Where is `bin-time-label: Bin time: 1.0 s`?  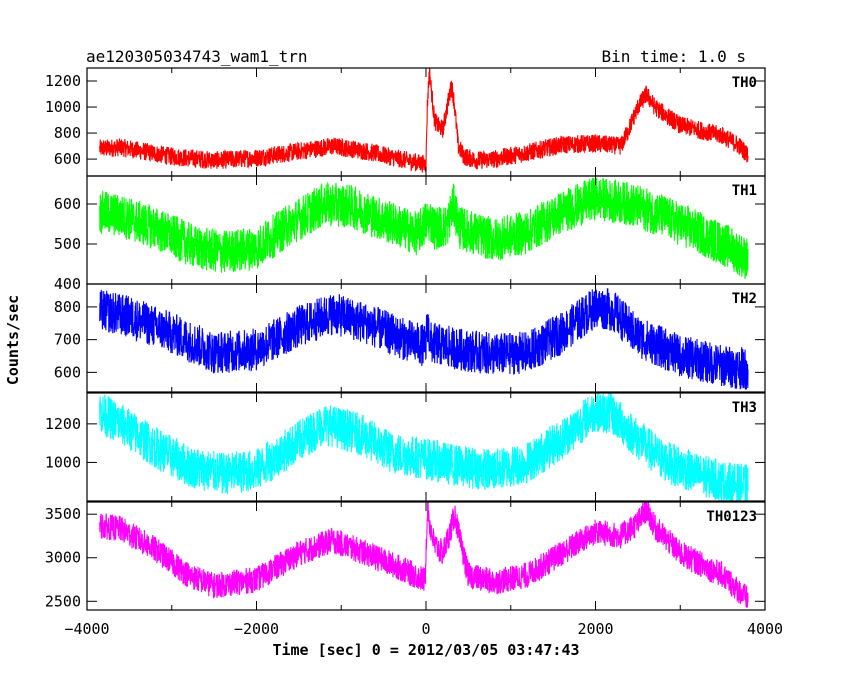
bin-time-label: Bin time: 1.0 s is located at coordinates (674, 56).